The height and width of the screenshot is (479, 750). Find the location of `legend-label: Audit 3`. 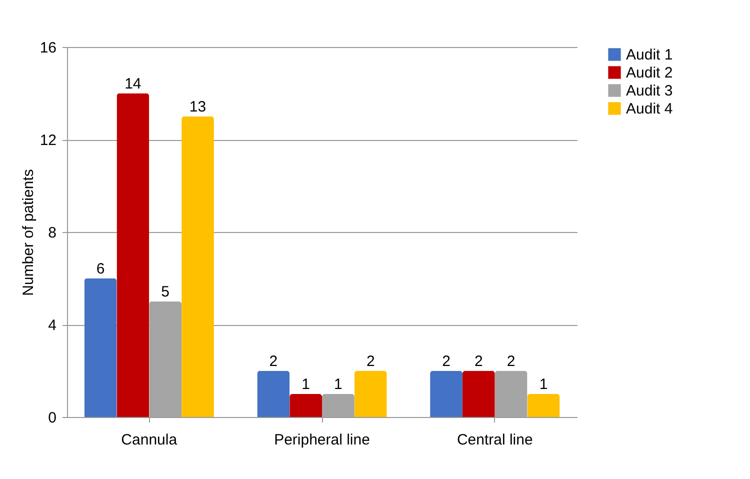

legend-label: Audit 3 is located at coordinates (649, 91).